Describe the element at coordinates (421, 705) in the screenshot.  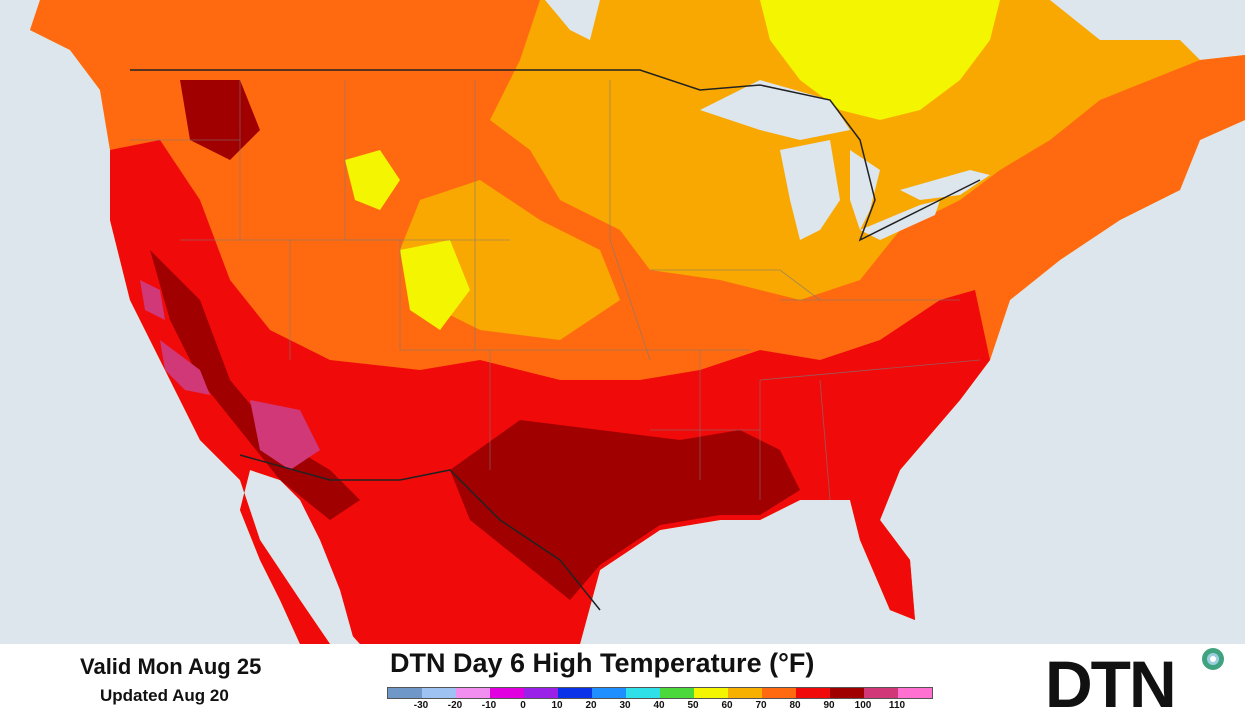
I see `legend-tick-label: -30` at that location.